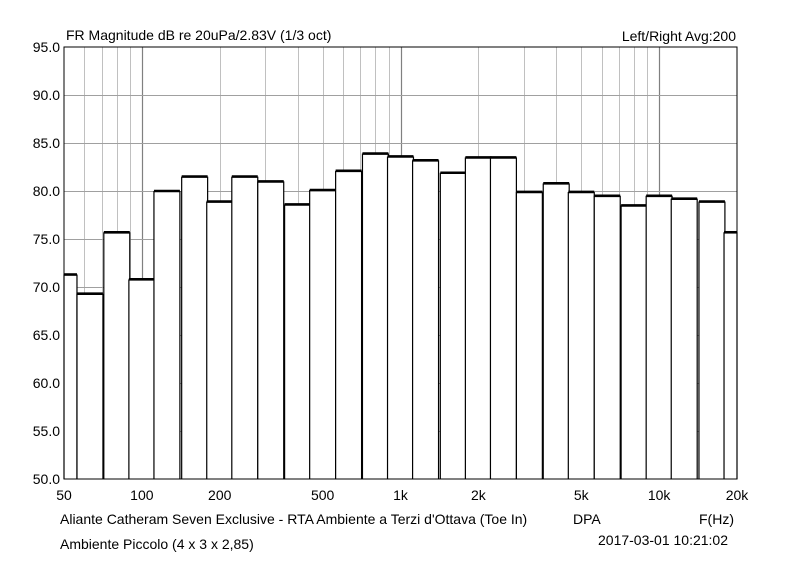 The height and width of the screenshot is (568, 800). Describe the element at coordinates (46, 191) in the screenshot. I see `y-tick-label: 80.0` at that location.